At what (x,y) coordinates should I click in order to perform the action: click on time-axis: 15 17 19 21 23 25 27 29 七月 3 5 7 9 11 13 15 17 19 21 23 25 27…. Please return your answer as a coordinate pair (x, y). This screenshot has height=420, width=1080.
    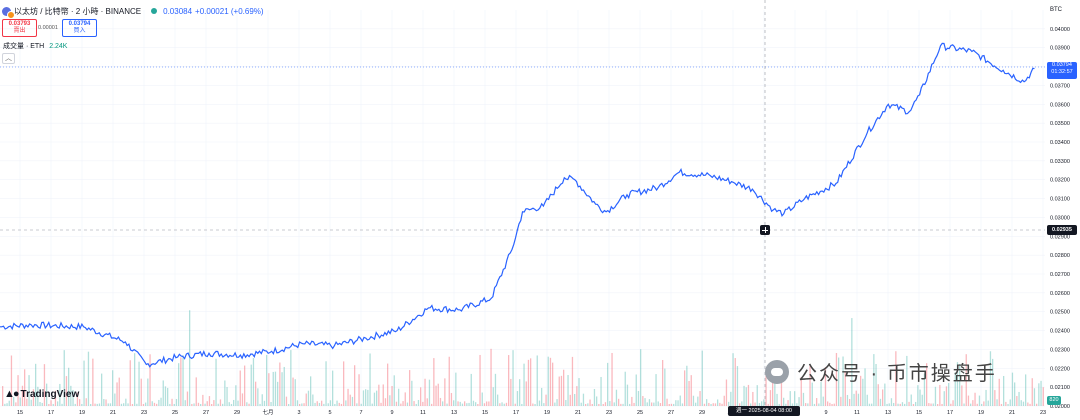
    Looking at the image, I should click on (531, 412).